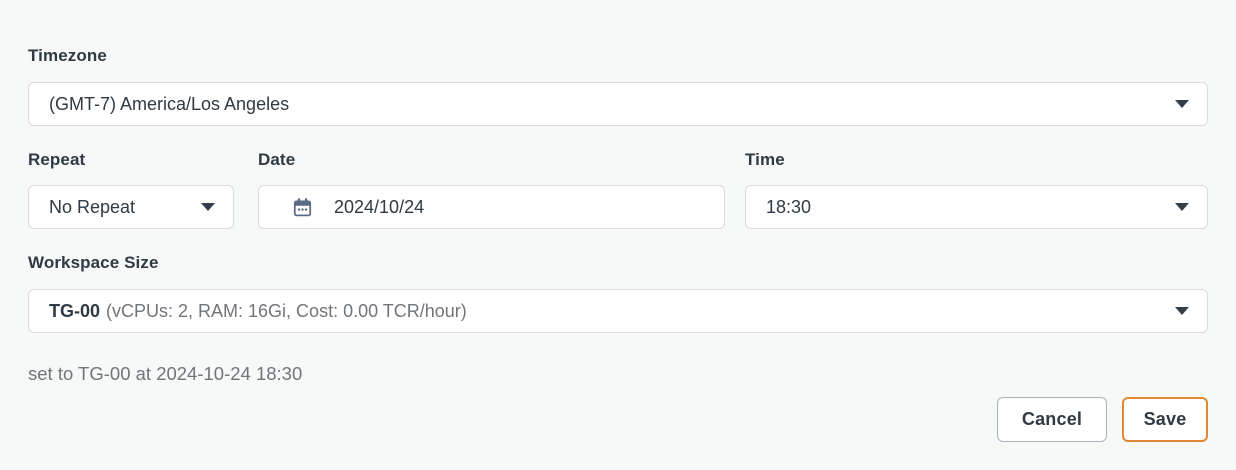  I want to click on action-buttons: Cancel Save, so click(1102, 419).